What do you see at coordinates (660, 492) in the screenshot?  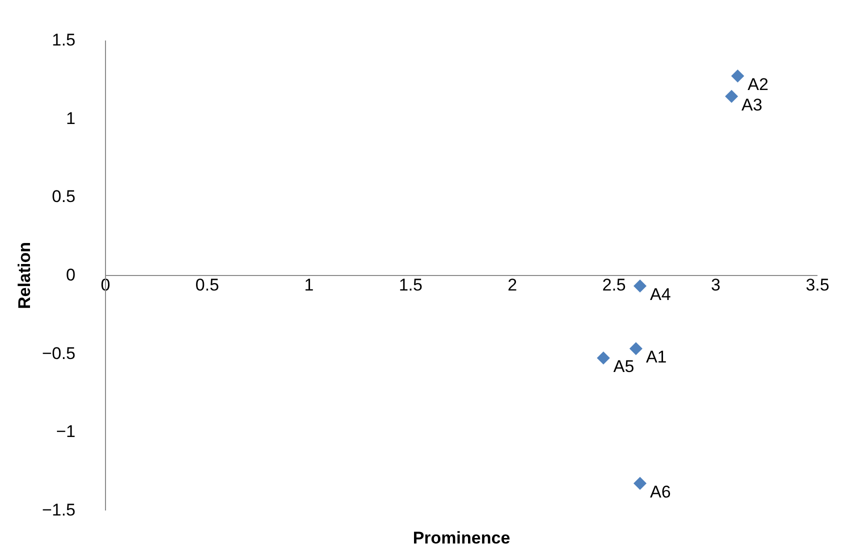 I see `annotation: A6` at bounding box center [660, 492].